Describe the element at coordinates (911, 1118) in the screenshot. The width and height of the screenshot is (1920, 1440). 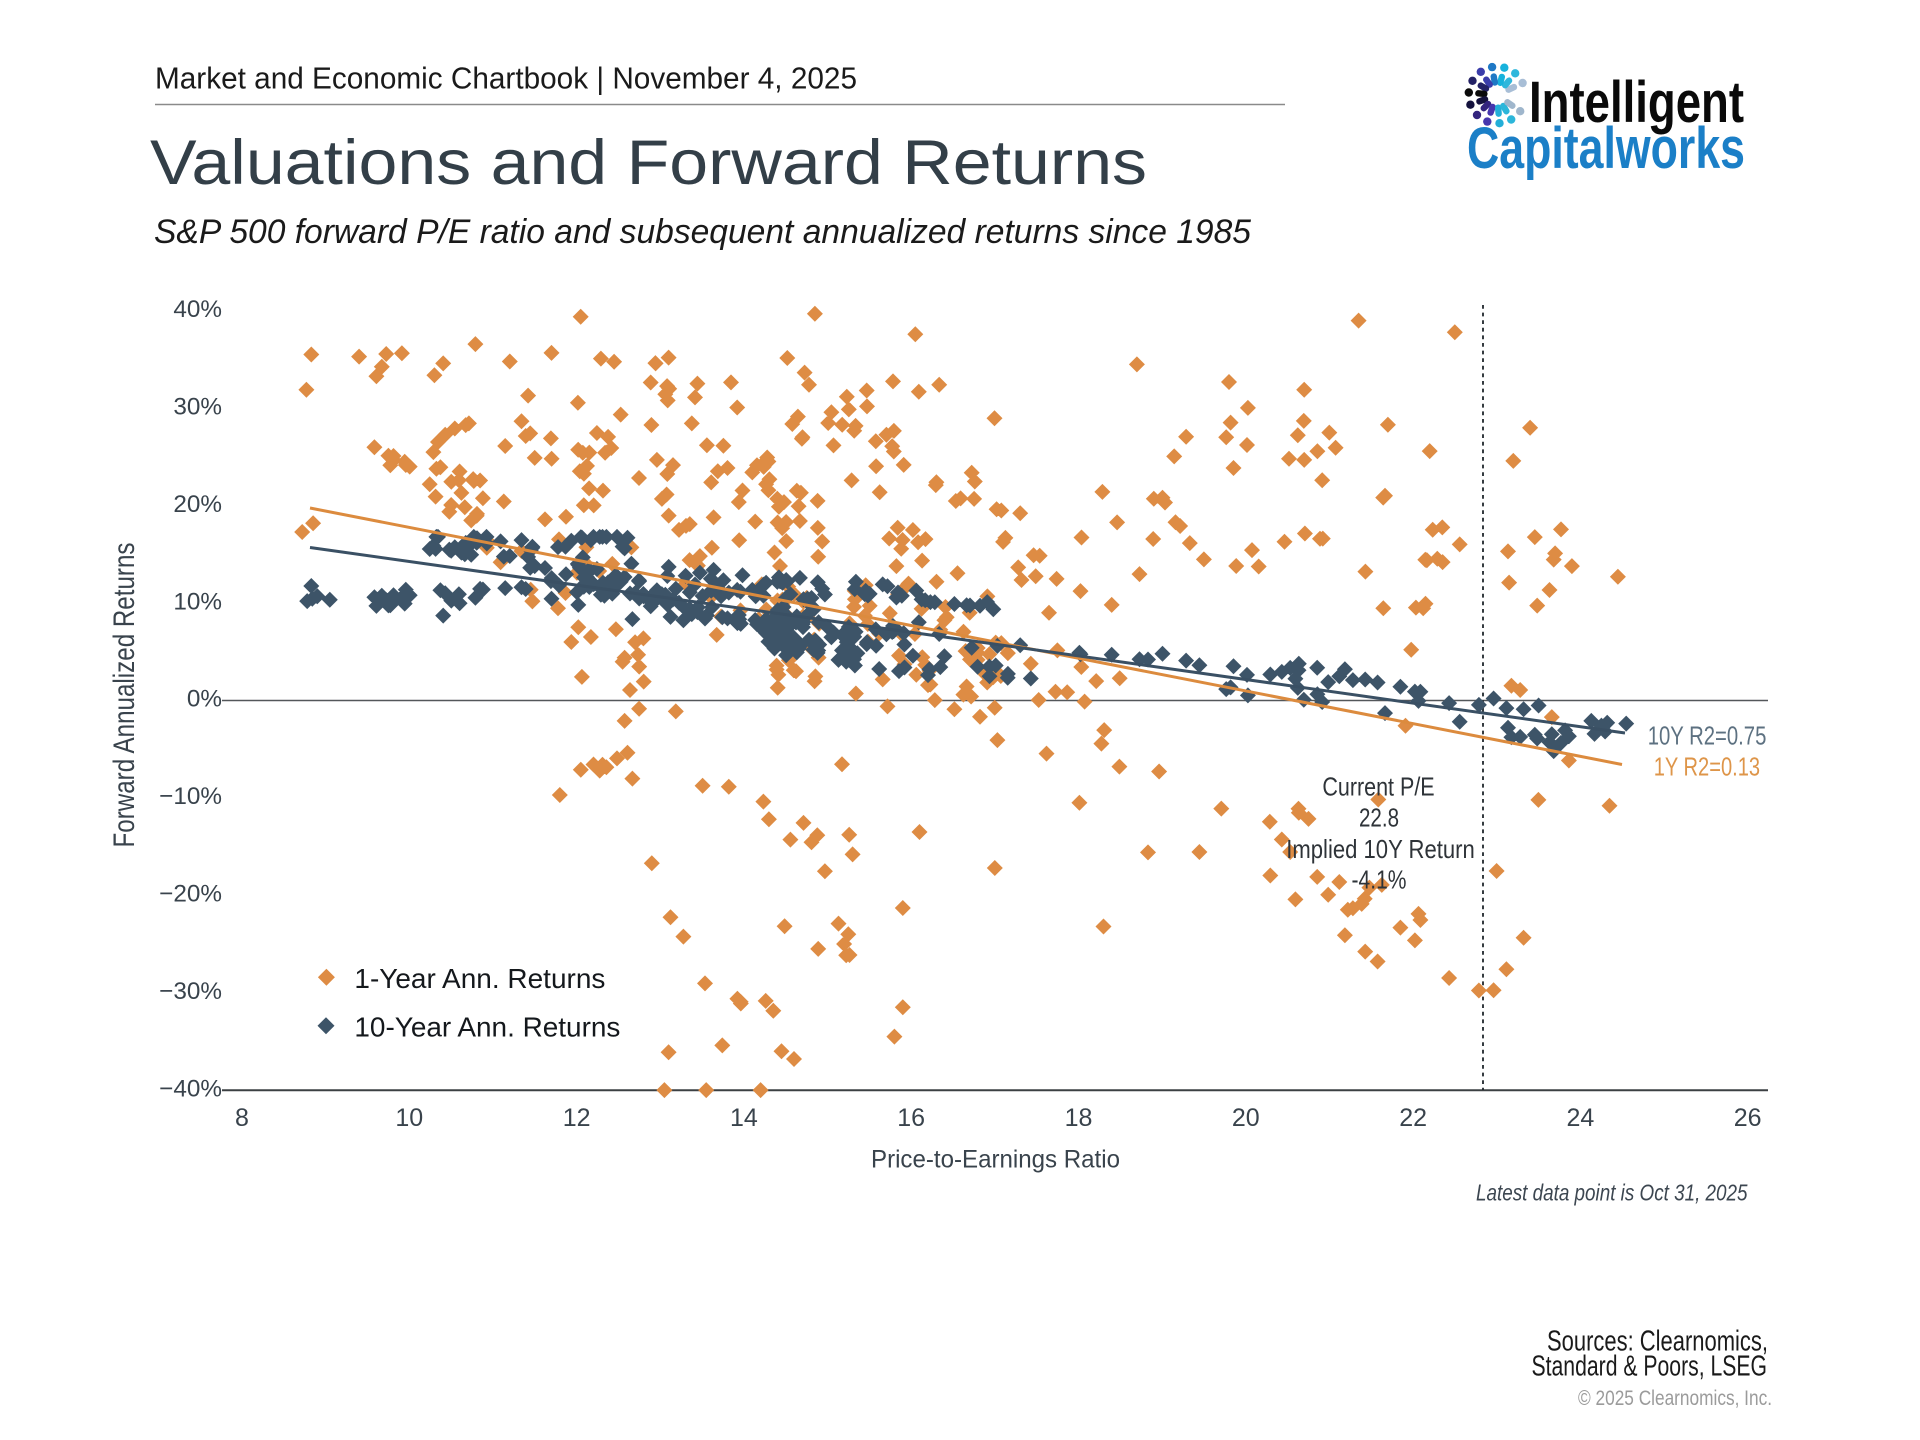
I see `svg-text: 16` at that location.